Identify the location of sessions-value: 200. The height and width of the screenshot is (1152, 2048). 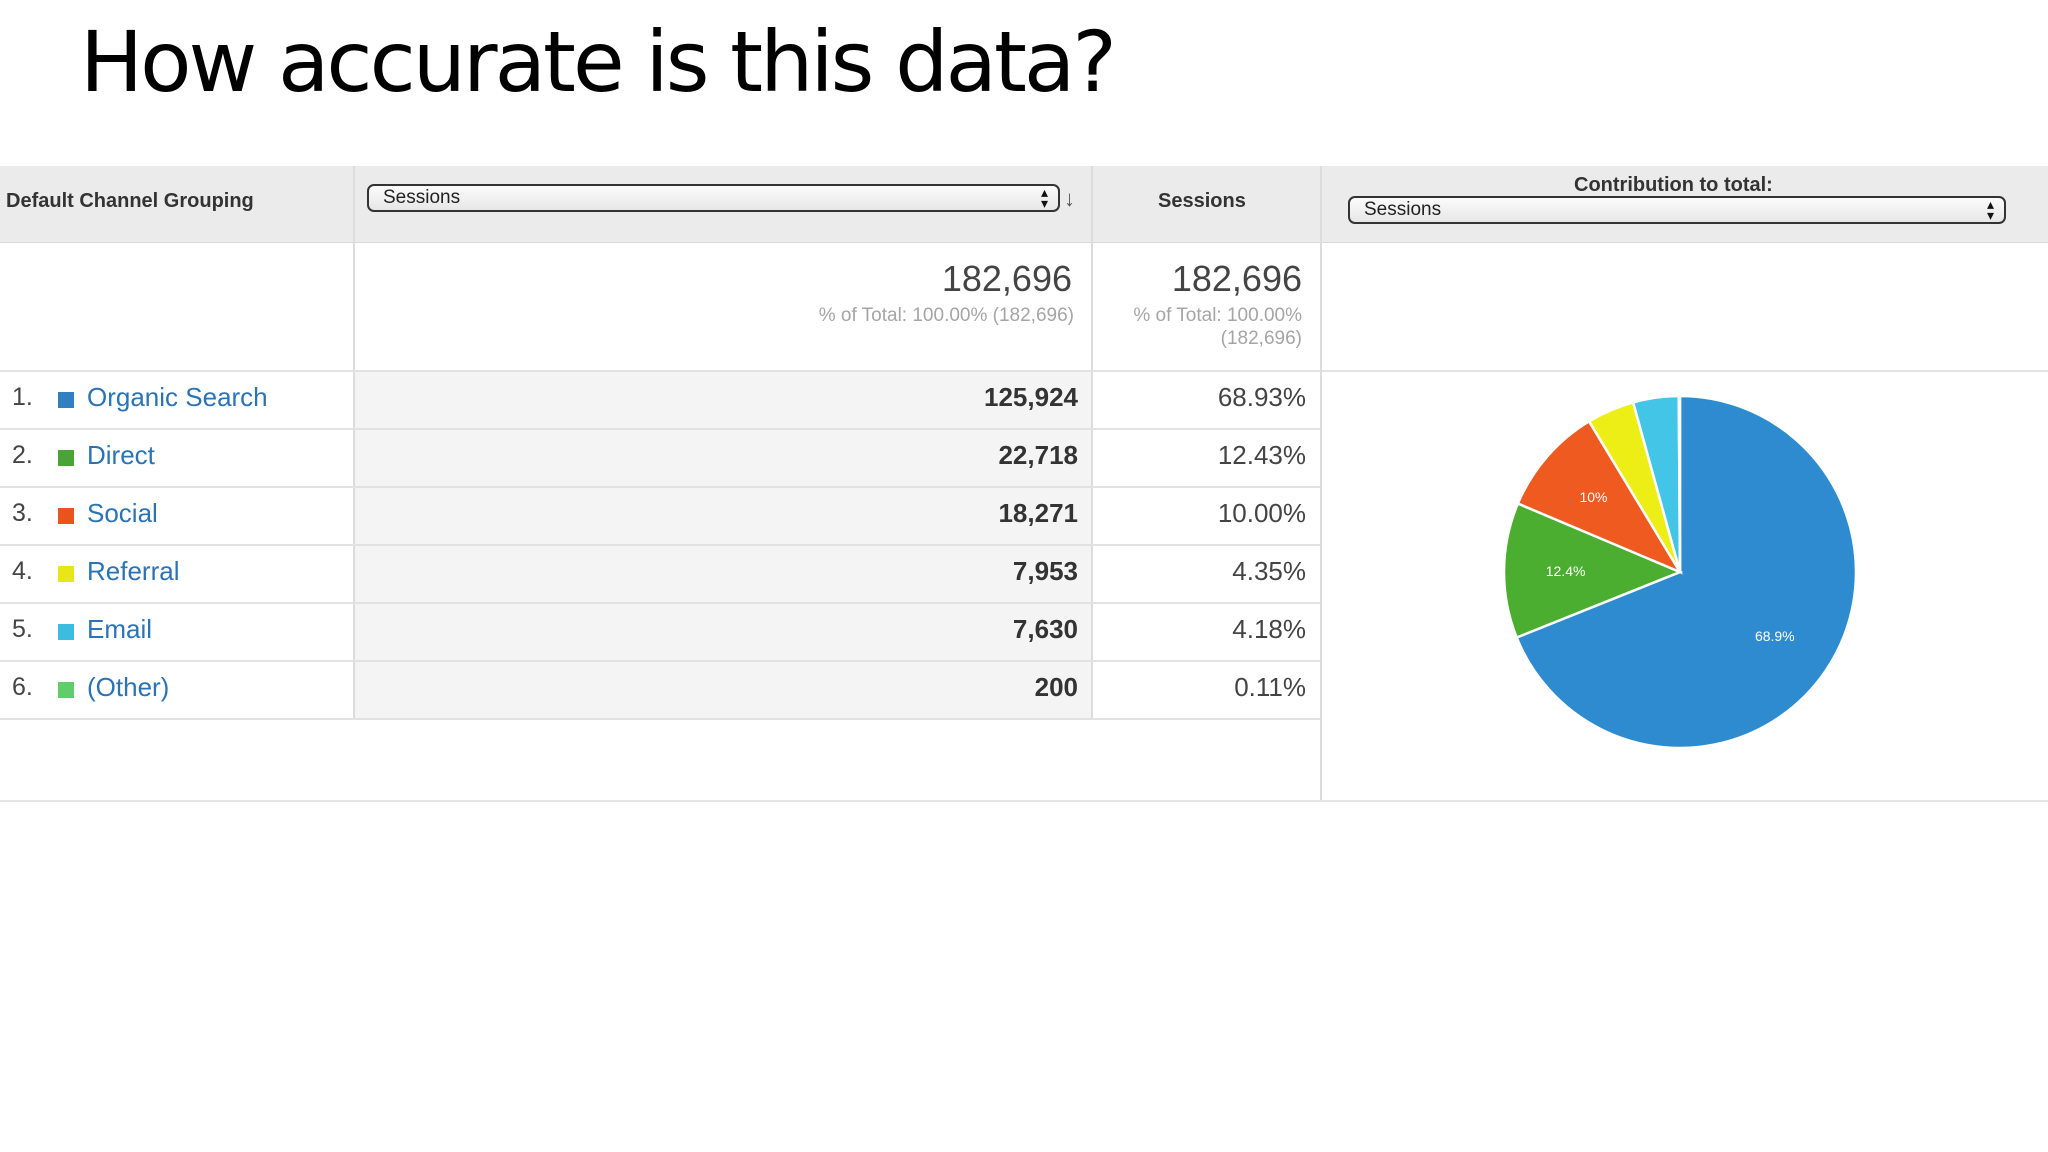
(1056, 687).